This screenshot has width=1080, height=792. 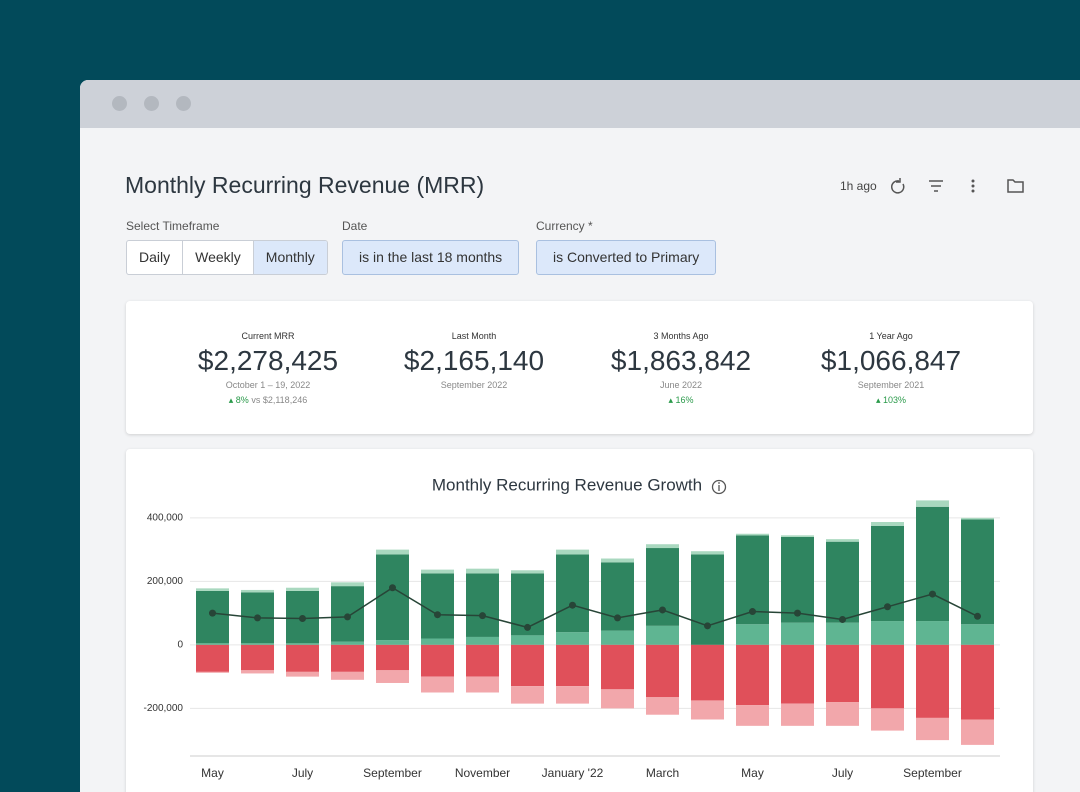 I want to click on folder-icon, so click(x=1015, y=186).